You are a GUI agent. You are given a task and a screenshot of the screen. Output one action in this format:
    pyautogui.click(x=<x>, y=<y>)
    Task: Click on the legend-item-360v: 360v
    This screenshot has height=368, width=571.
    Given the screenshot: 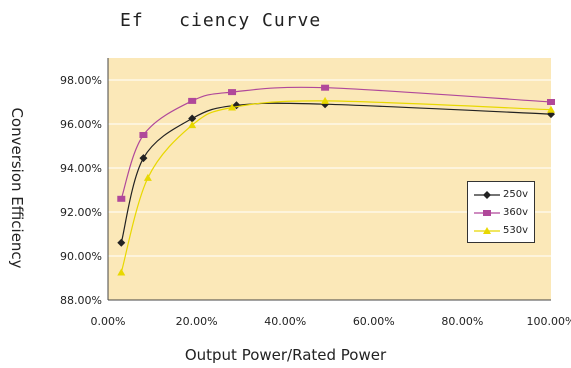 What is the action you would take?
    pyautogui.click(x=503, y=213)
    